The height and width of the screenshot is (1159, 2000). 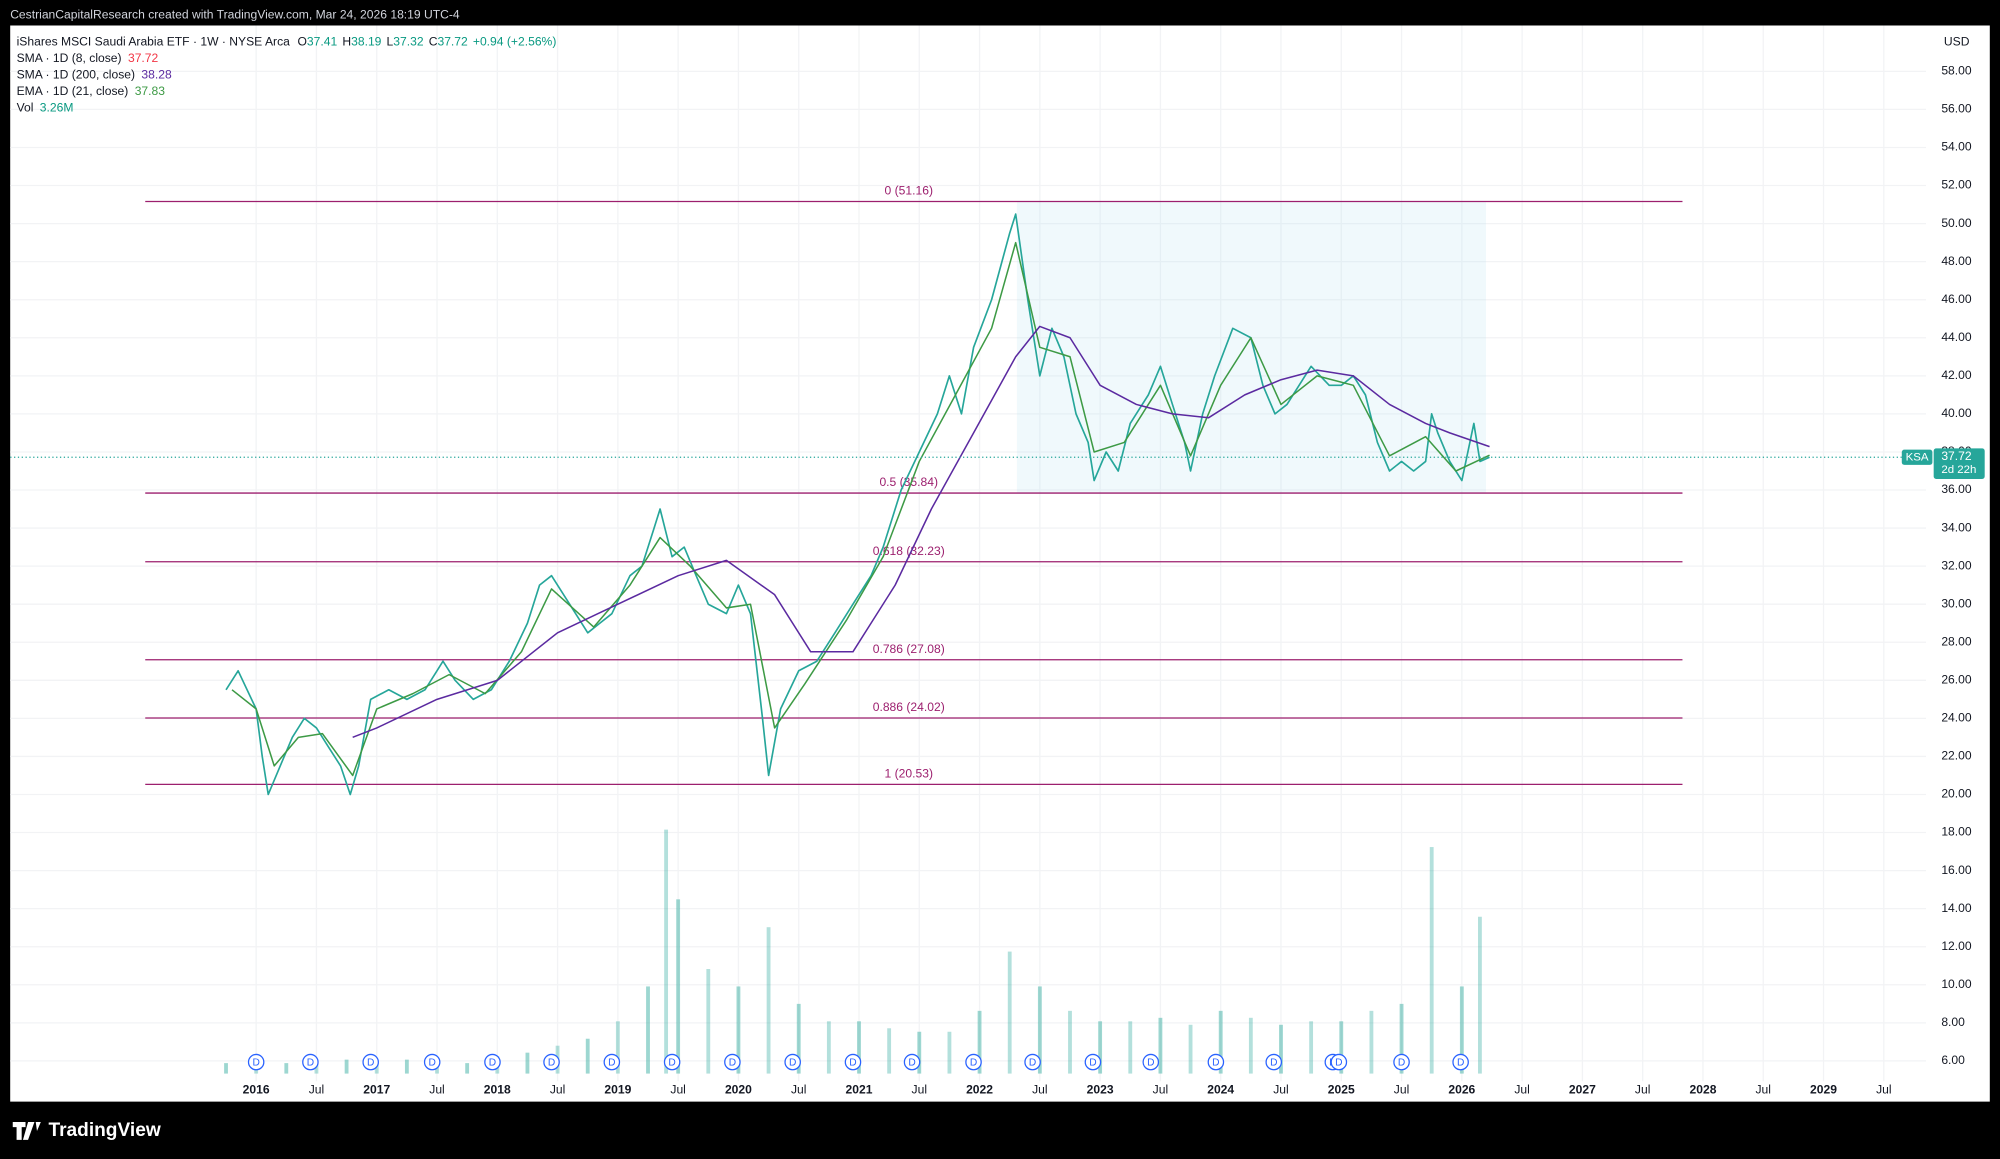 What do you see at coordinates (515, 41) in the screenshot?
I see `legend-change: +0.94 (+2.56%)` at bounding box center [515, 41].